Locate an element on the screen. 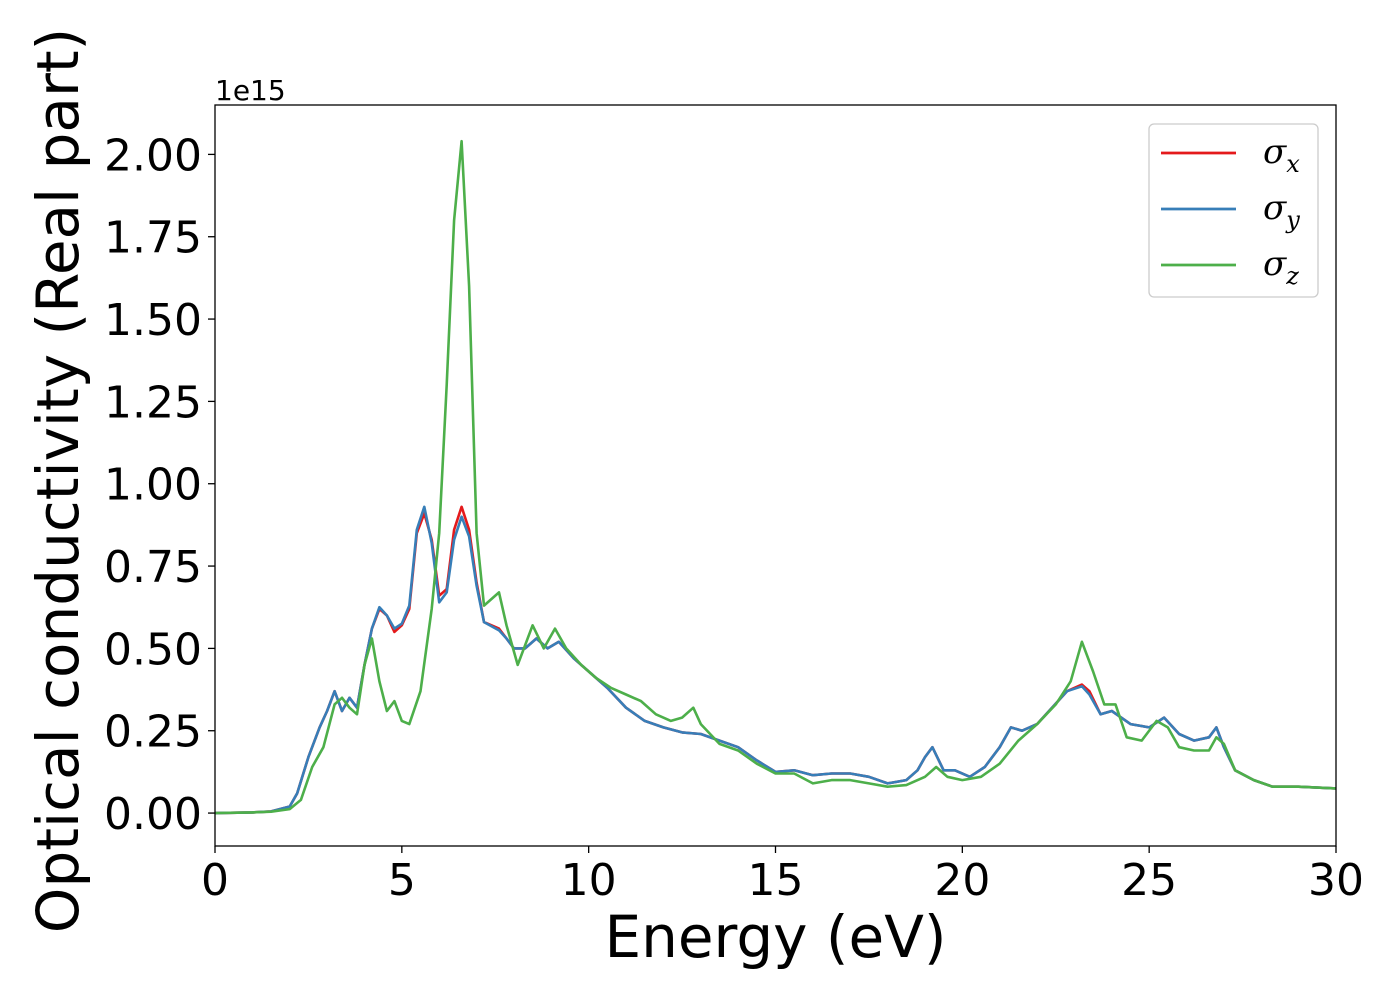 The image size is (1400, 1000). legend: σx σy σz is located at coordinates (1233, 210).